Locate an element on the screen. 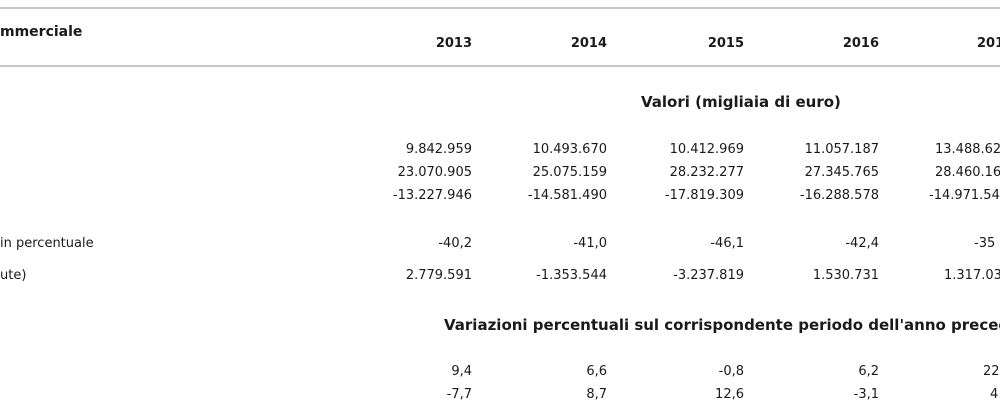 This screenshot has height=416, width=1000. cell-value: 6,2 is located at coordinates (868, 371).